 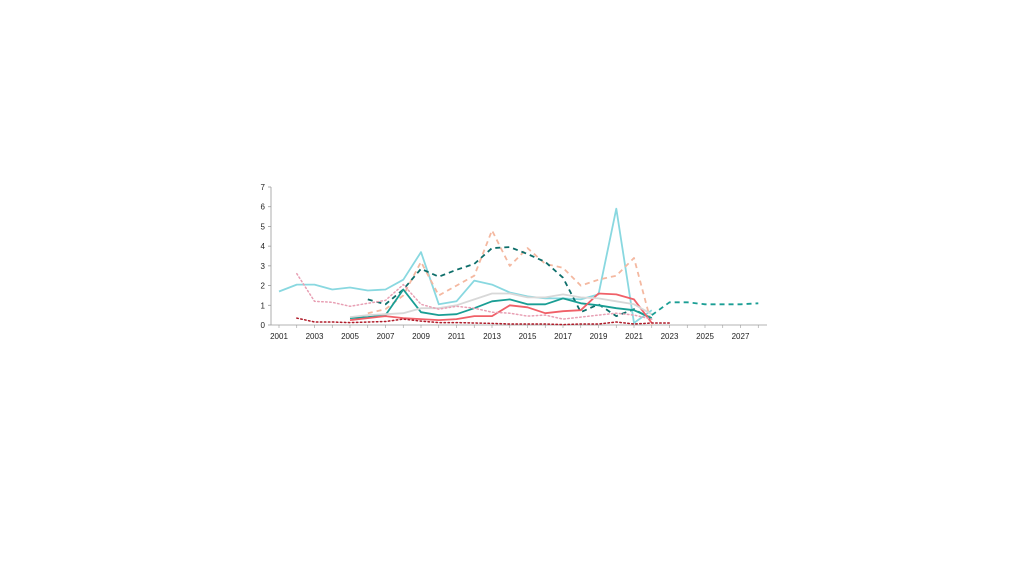 I want to click on x-tick-label: 2015, so click(x=528, y=336).